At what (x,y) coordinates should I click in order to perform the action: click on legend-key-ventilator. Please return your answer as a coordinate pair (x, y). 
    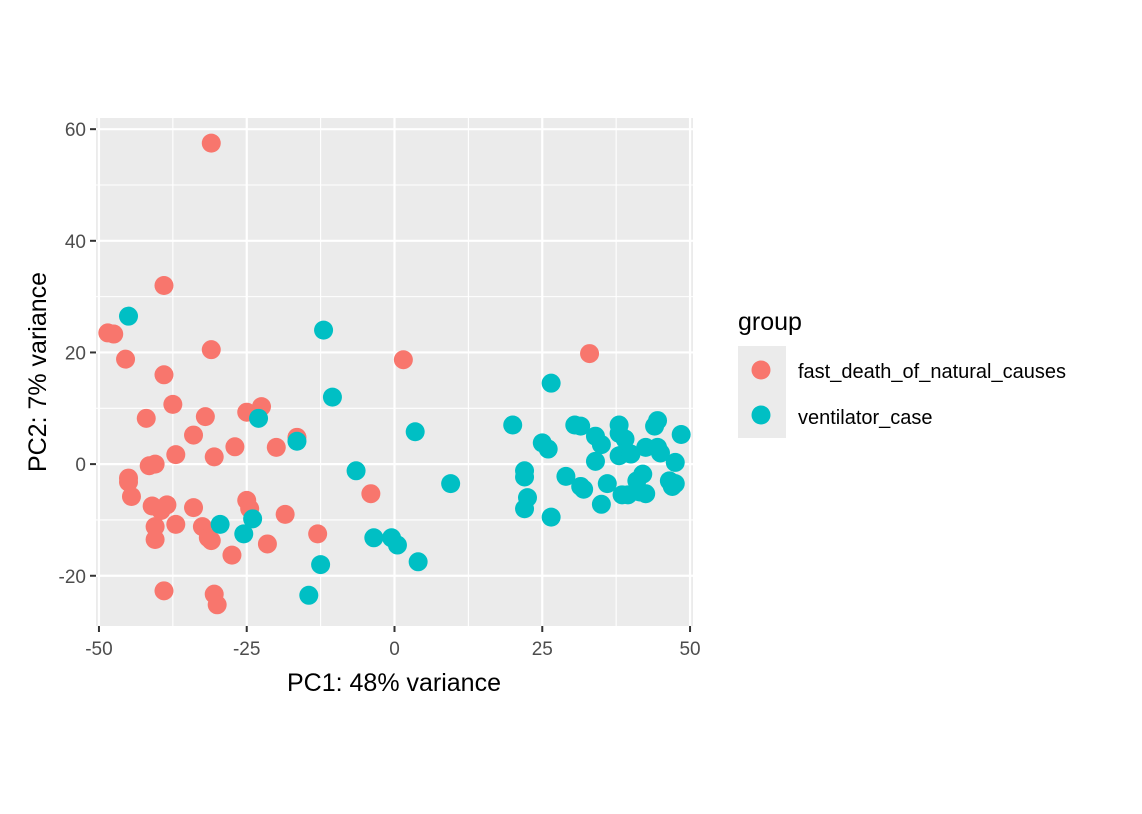
    Looking at the image, I should click on (761, 415).